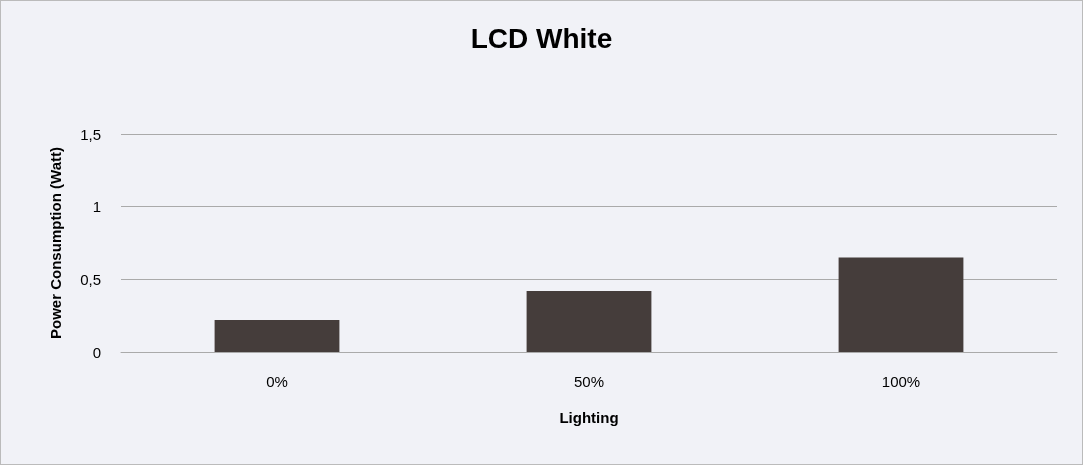  I want to click on x-tick-label: 0%, so click(277, 381).